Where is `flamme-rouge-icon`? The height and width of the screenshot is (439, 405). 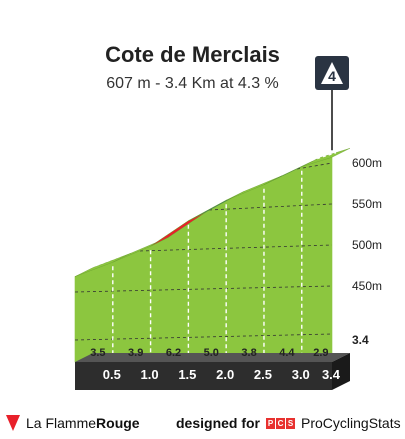 flamme-rouge-icon is located at coordinates (13, 423).